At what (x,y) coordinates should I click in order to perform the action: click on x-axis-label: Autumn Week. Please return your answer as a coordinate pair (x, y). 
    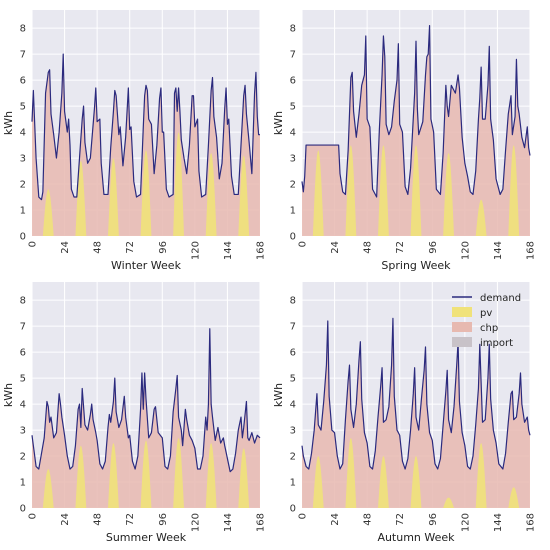
    Looking at the image, I should click on (416, 537).